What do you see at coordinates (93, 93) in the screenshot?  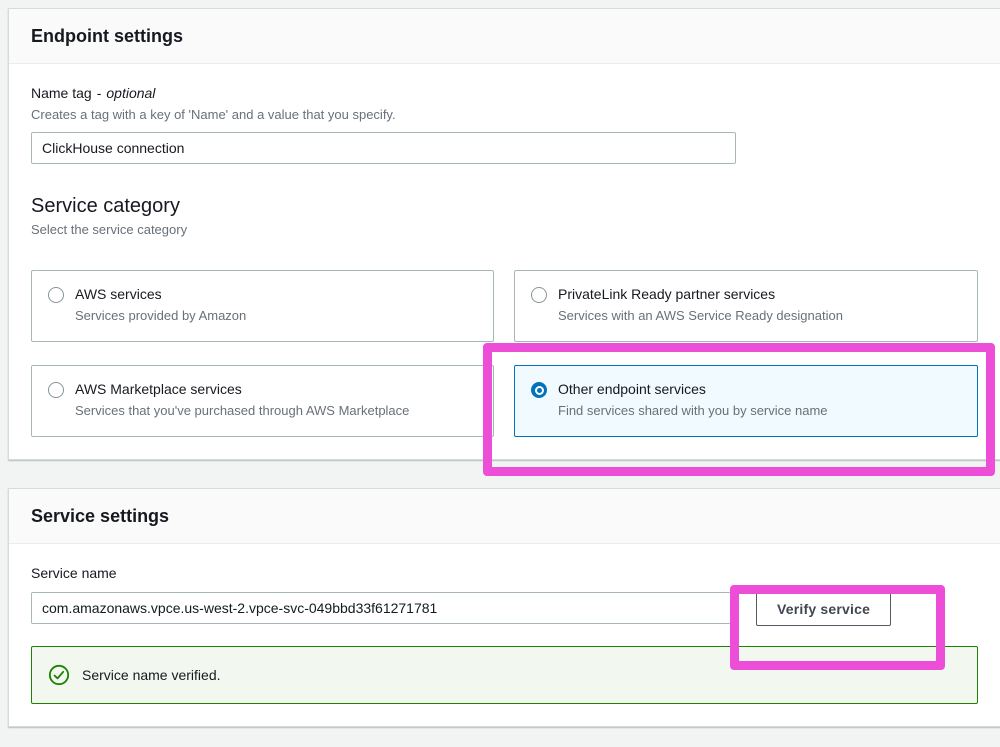 I see `name-tag-label: Name tag - optional` at bounding box center [93, 93].